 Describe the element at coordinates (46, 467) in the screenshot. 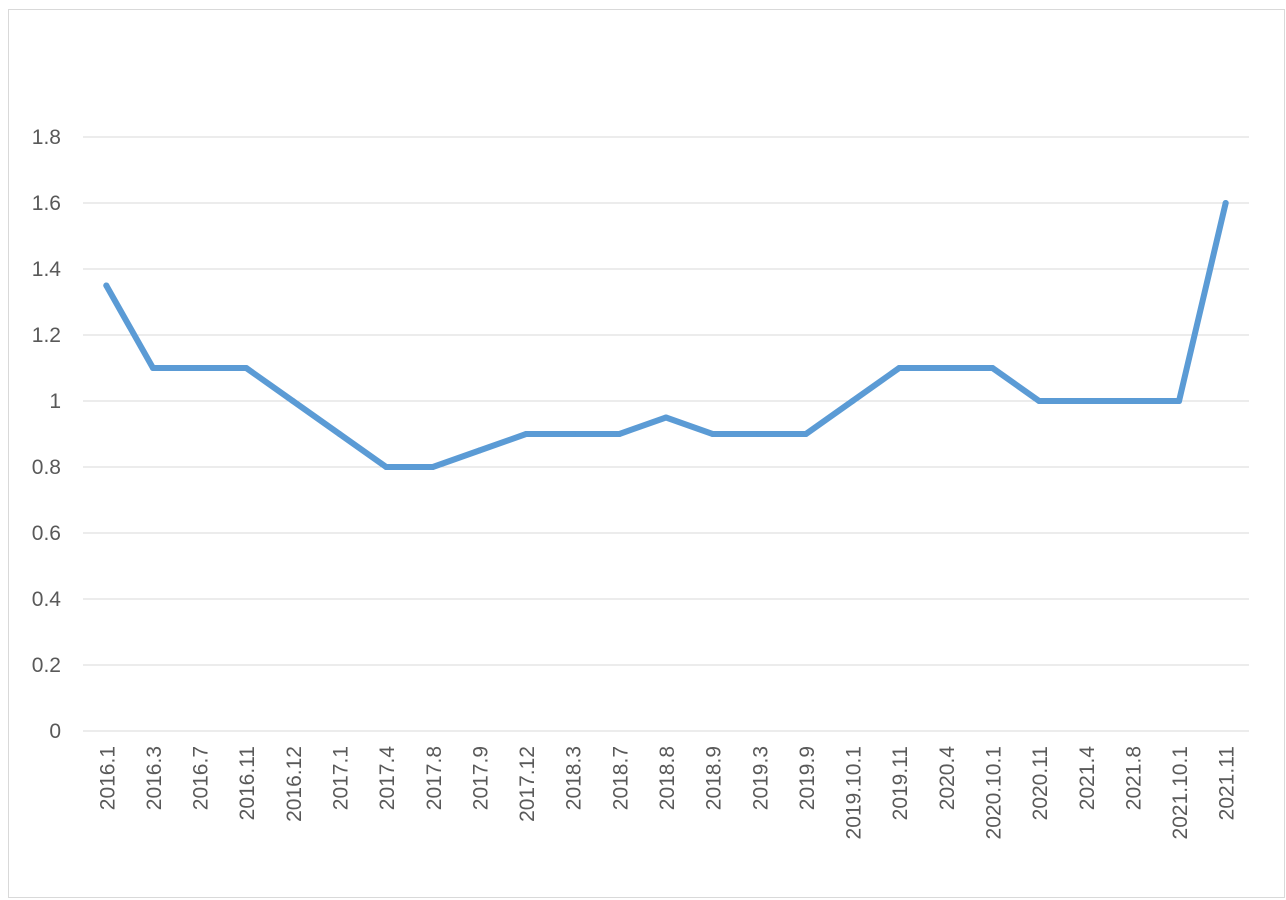

I see `y-tick-label: 0.8` at that location.